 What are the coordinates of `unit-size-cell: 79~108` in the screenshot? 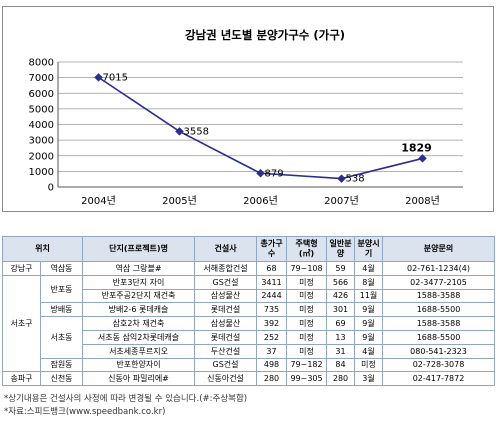 It's located at (307, 268).